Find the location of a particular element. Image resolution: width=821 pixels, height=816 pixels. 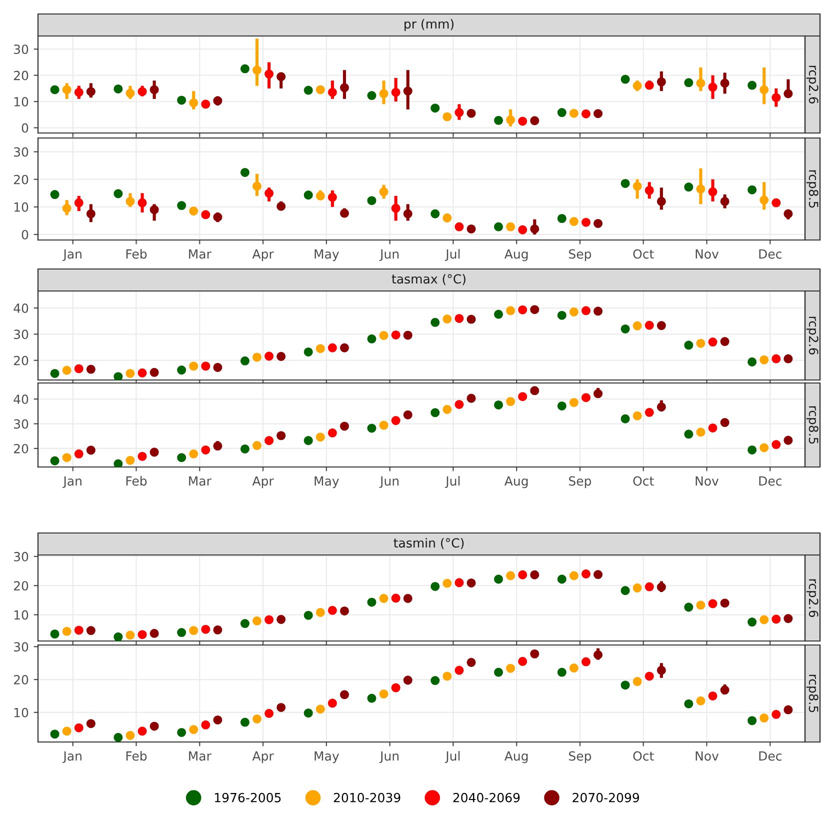

chart-title: tasmax (°C) is located at coordinates (429, 280).